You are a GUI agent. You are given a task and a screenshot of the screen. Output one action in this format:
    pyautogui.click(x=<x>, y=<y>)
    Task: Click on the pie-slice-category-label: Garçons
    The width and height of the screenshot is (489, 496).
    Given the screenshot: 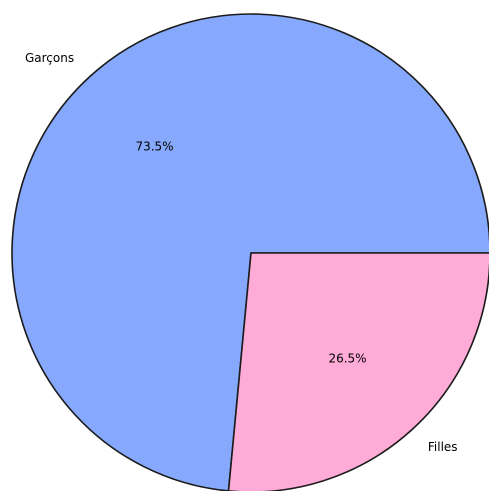 What is the action you would take?
    pyautogui.click(x=49, y=58)
    